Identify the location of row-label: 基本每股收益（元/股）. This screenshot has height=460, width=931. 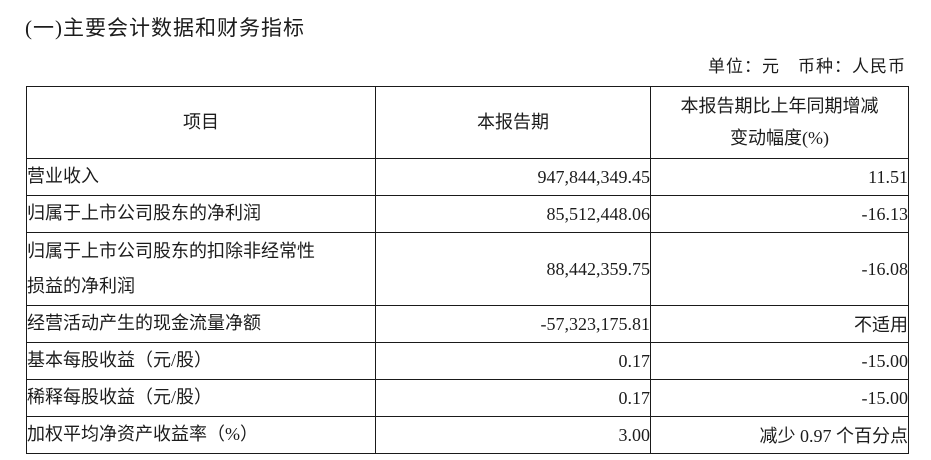
(119, 360).